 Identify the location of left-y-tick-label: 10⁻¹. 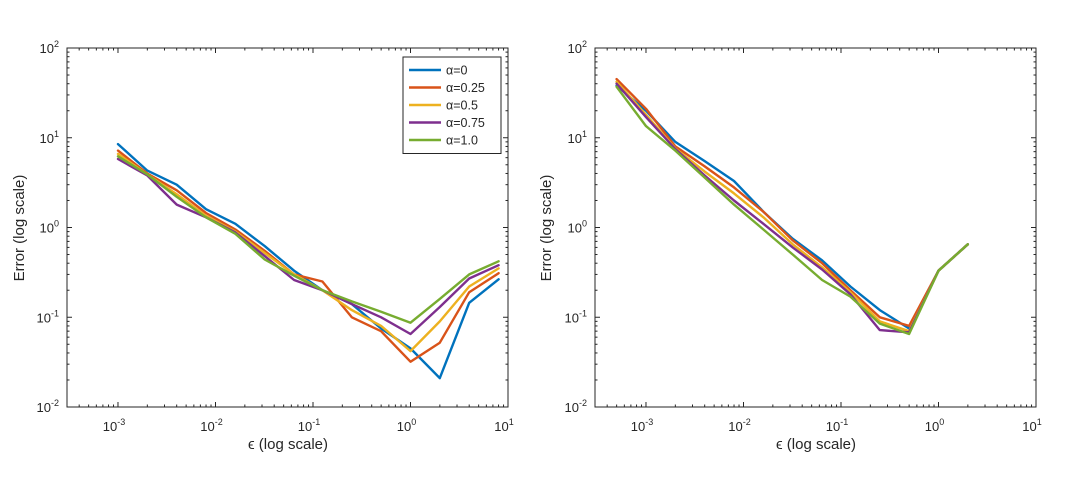
(48, 316).